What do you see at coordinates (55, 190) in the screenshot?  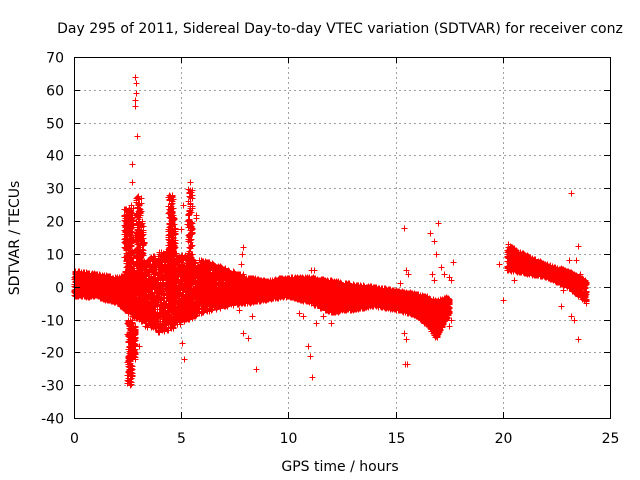 I see `y-tick-label: 30` at bounding box center [55, 190].